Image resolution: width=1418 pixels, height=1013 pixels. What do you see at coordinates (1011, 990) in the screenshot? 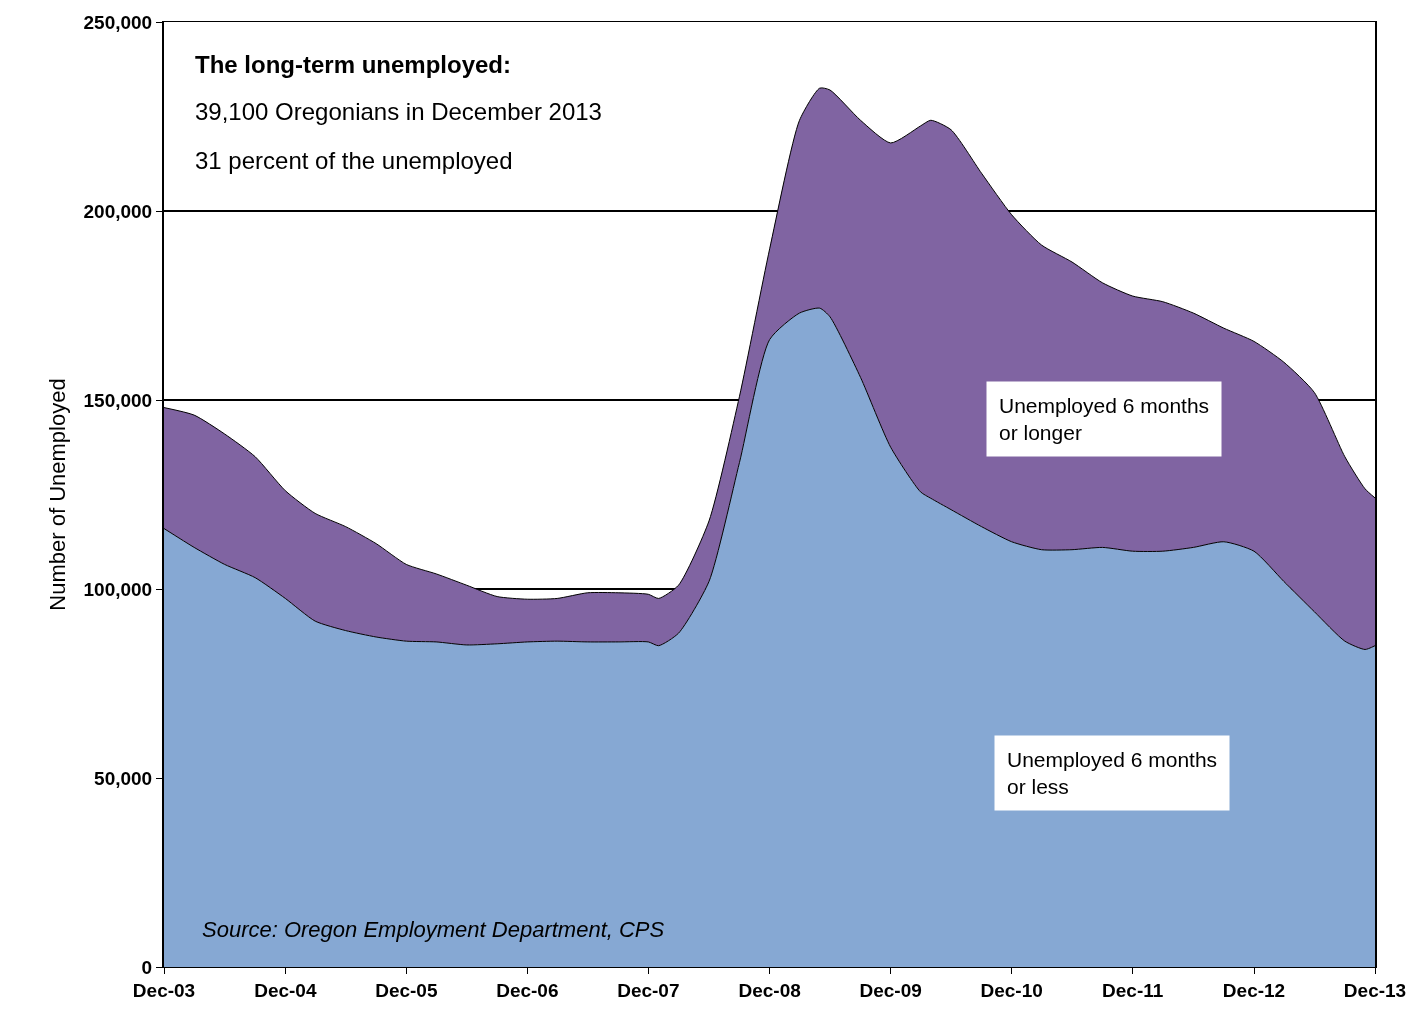
I see `x-tick-label: Dec-10` at bounding box center [1011, 990].